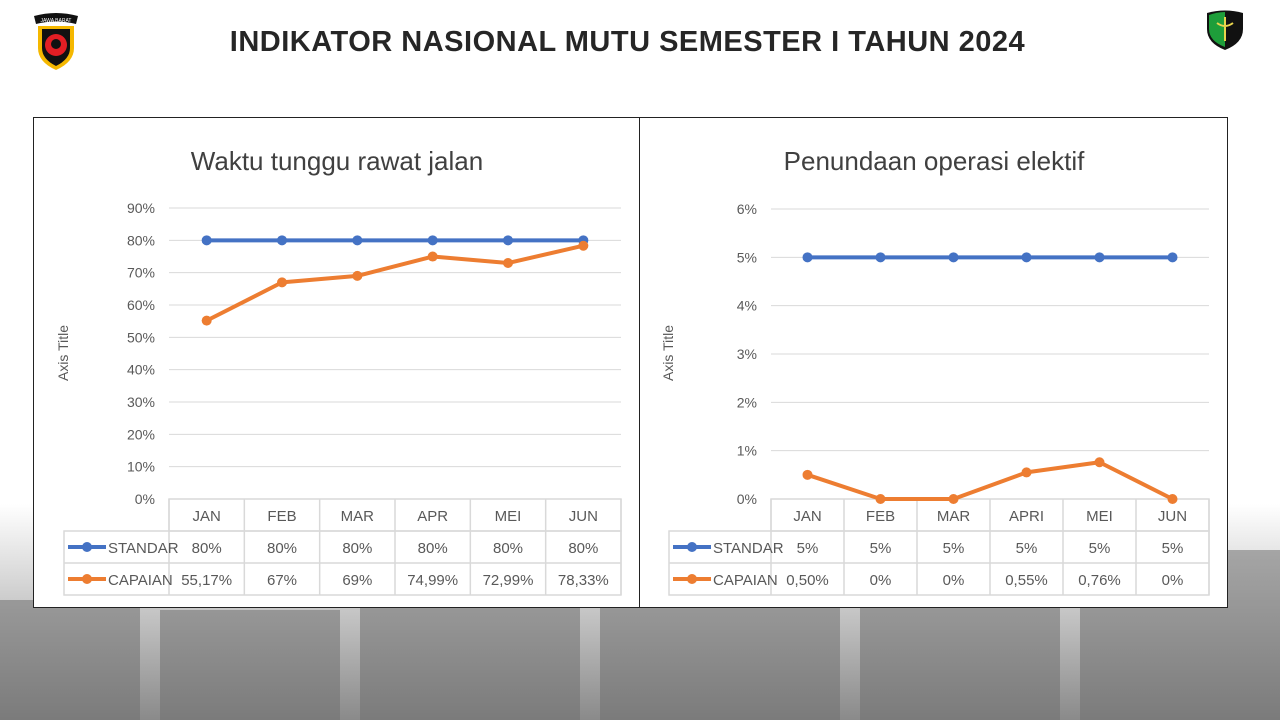 The image size is (1280, 720). Describe the element at coordinates (747, 354) in the screenshot. I see `y-tick-label: 3%` at that location.